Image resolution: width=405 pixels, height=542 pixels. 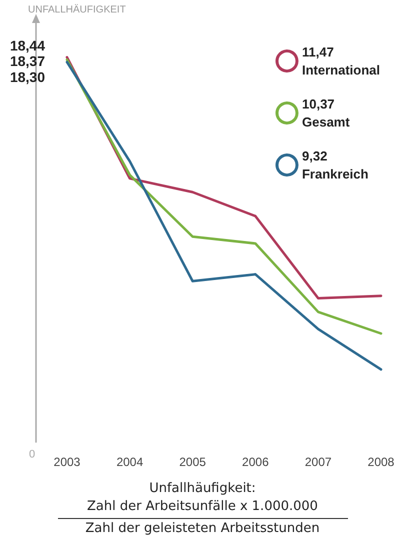 I want to click on data-label: 18,44, so click(x=28, y=45).